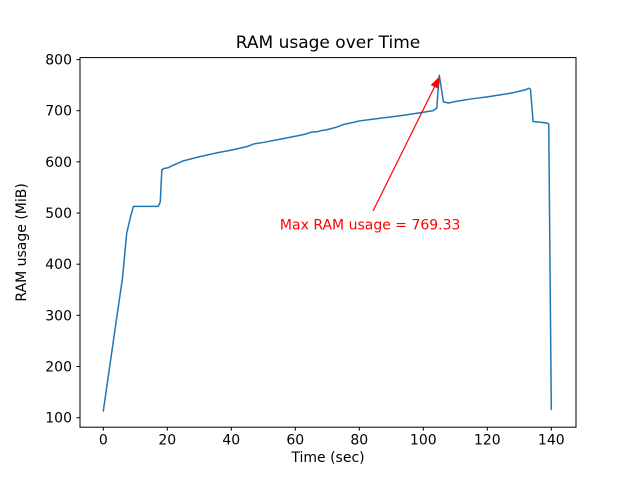 The height and width of the screenshot is (480, 640). I want to click on x-tick-label: 0, so click(103, 441).